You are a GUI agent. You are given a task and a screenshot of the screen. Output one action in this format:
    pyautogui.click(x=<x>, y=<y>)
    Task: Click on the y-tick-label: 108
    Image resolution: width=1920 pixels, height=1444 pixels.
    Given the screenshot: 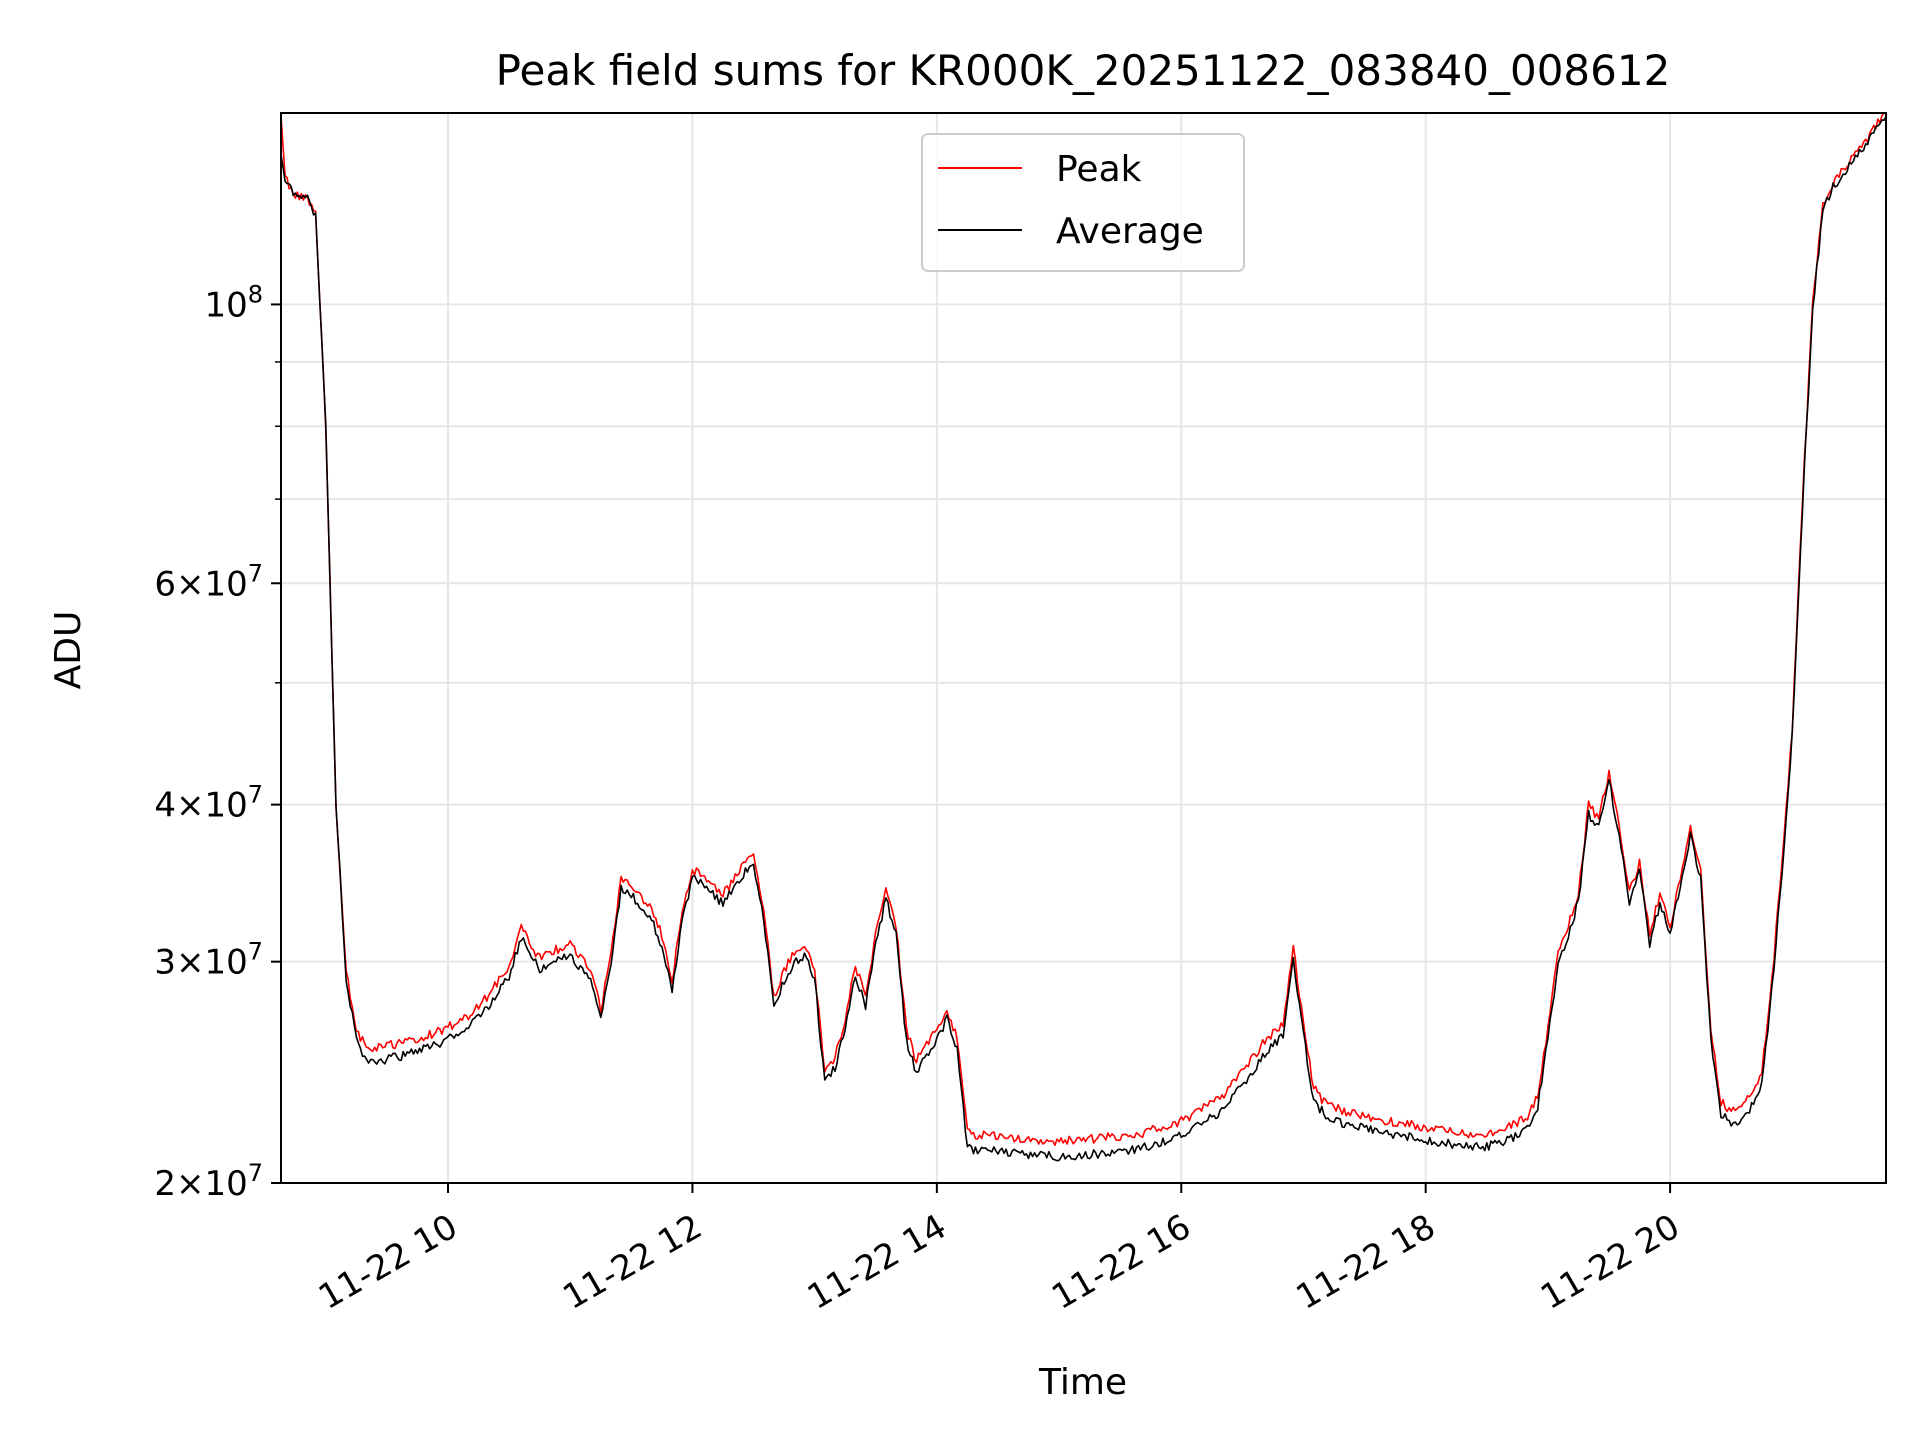 What is the action you would take?
    pyautogui.click(x=233, y=302)
    